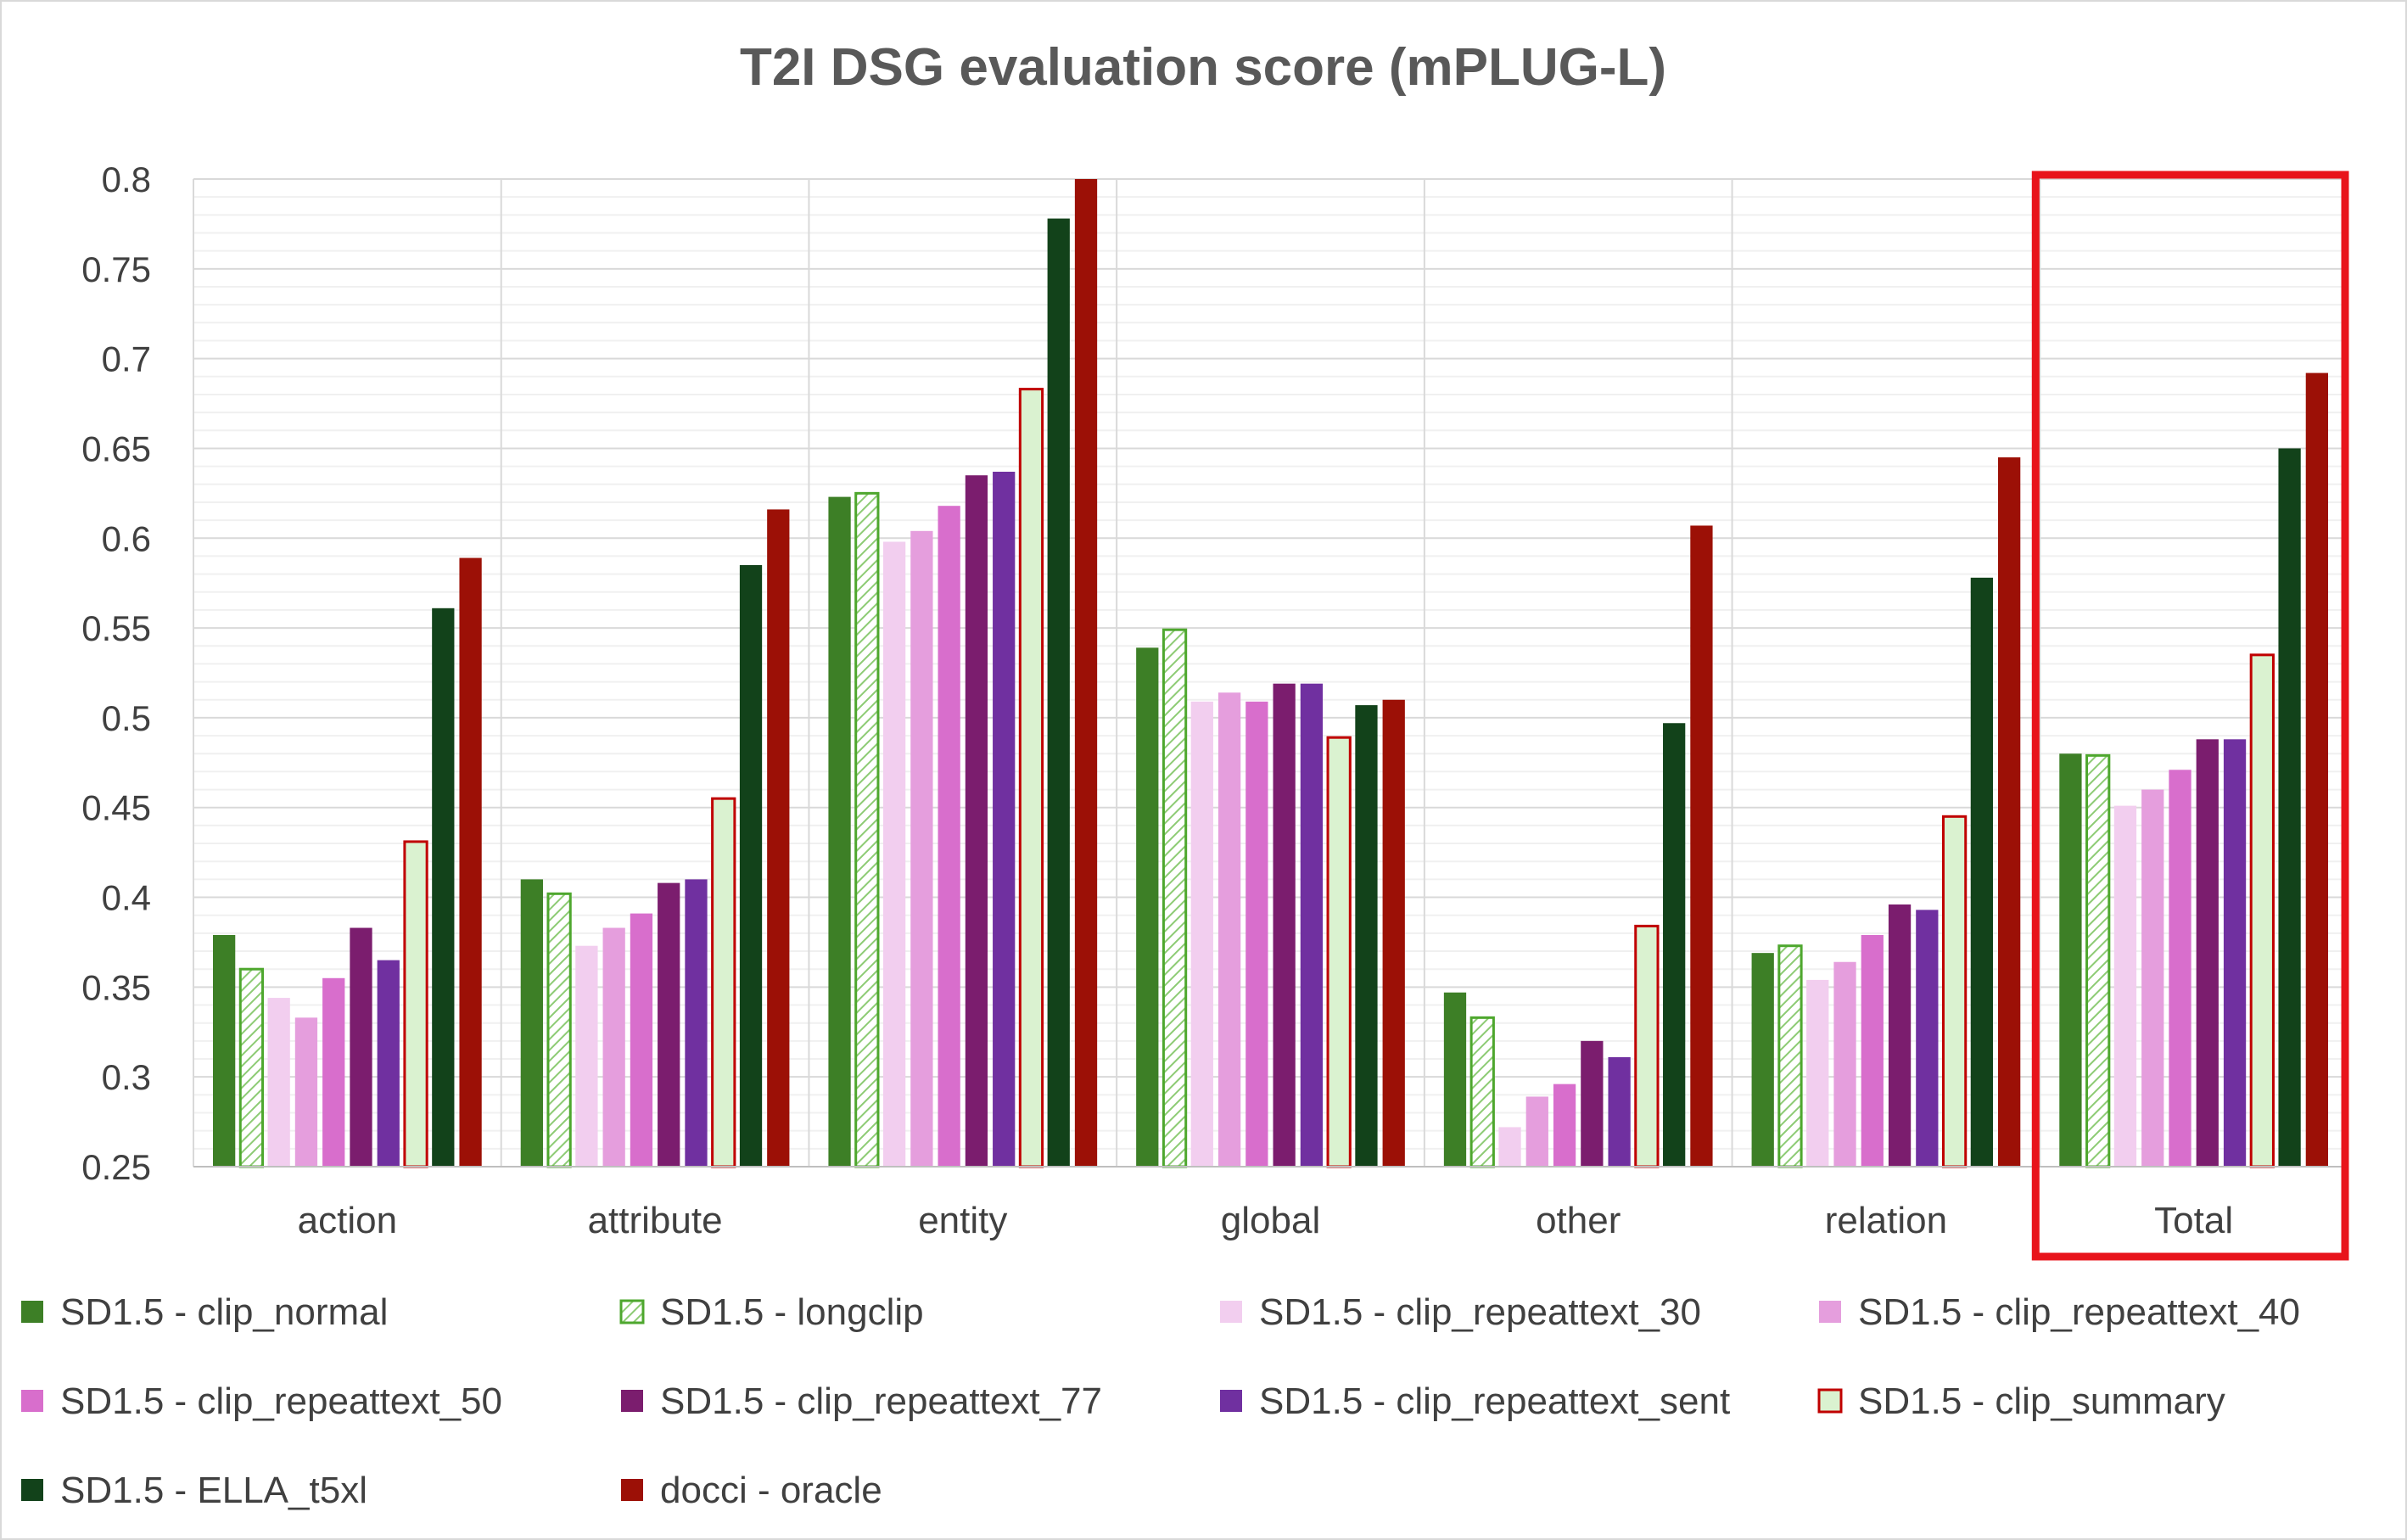 The width and height of the screenshot is (2407, 1540). I want to click on x-category-label: action, so click(347, 1221).